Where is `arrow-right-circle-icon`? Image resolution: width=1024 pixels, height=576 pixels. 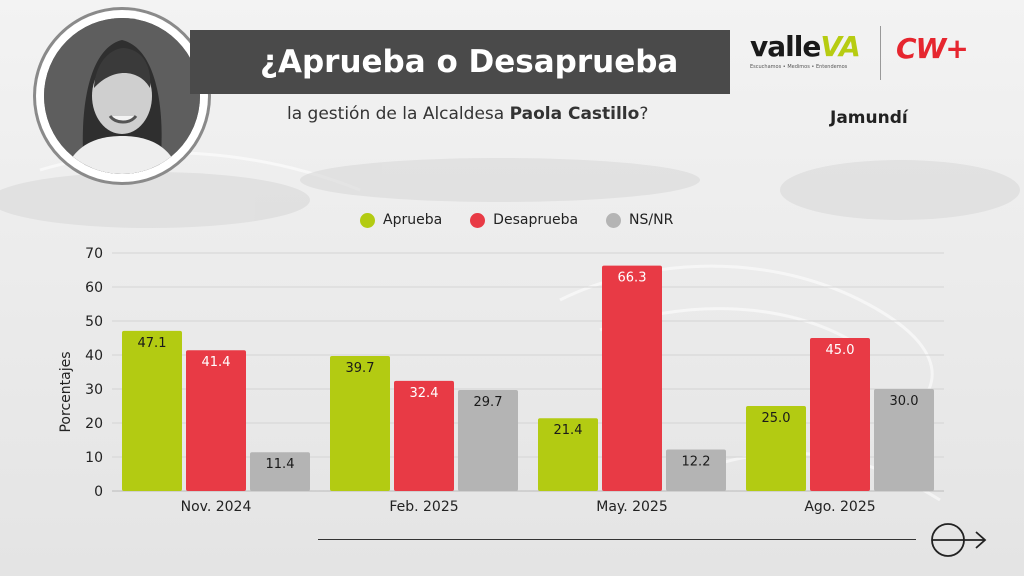
arrow-right-circle-icon is located at coordinates (958, 540).